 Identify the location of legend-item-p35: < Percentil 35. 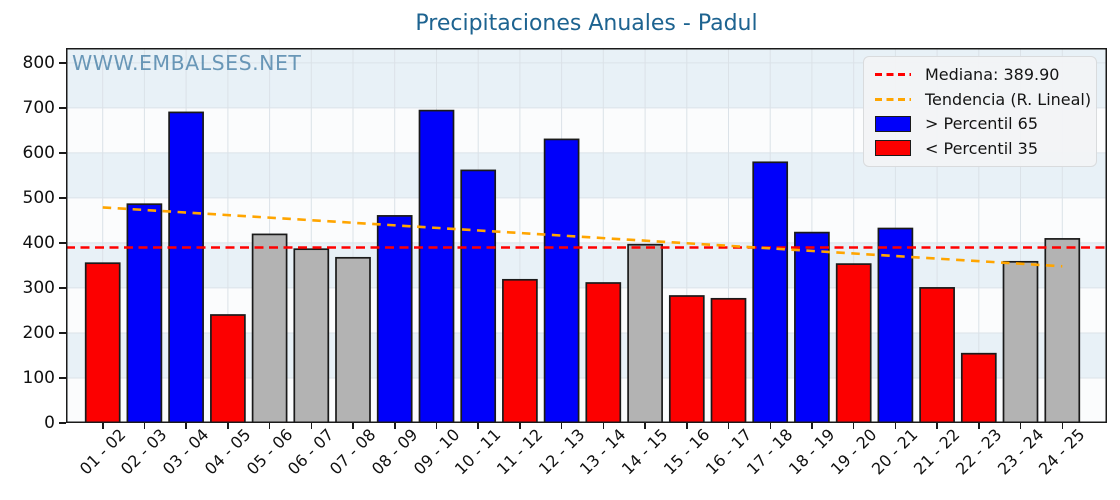
(980, 148).